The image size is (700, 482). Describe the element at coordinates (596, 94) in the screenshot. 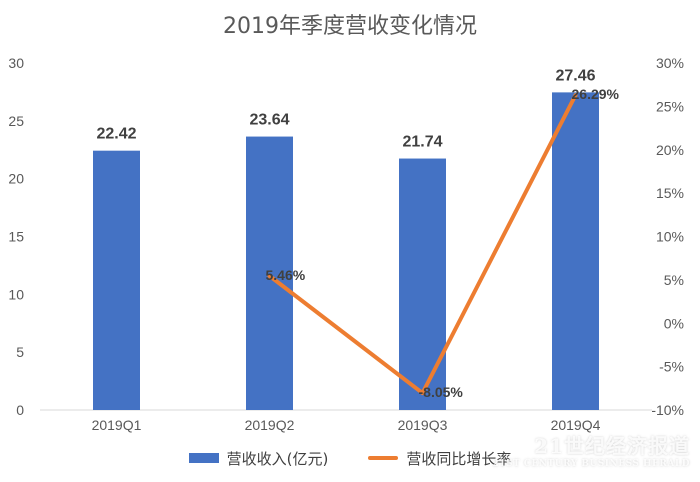

I see `growth-rate-label: 26.29%` at that location.